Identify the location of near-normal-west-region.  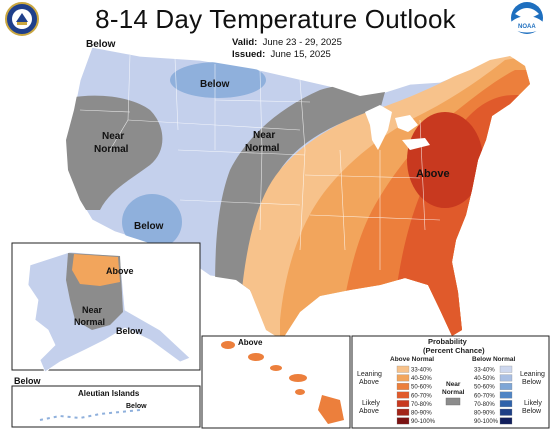
(114, 152).